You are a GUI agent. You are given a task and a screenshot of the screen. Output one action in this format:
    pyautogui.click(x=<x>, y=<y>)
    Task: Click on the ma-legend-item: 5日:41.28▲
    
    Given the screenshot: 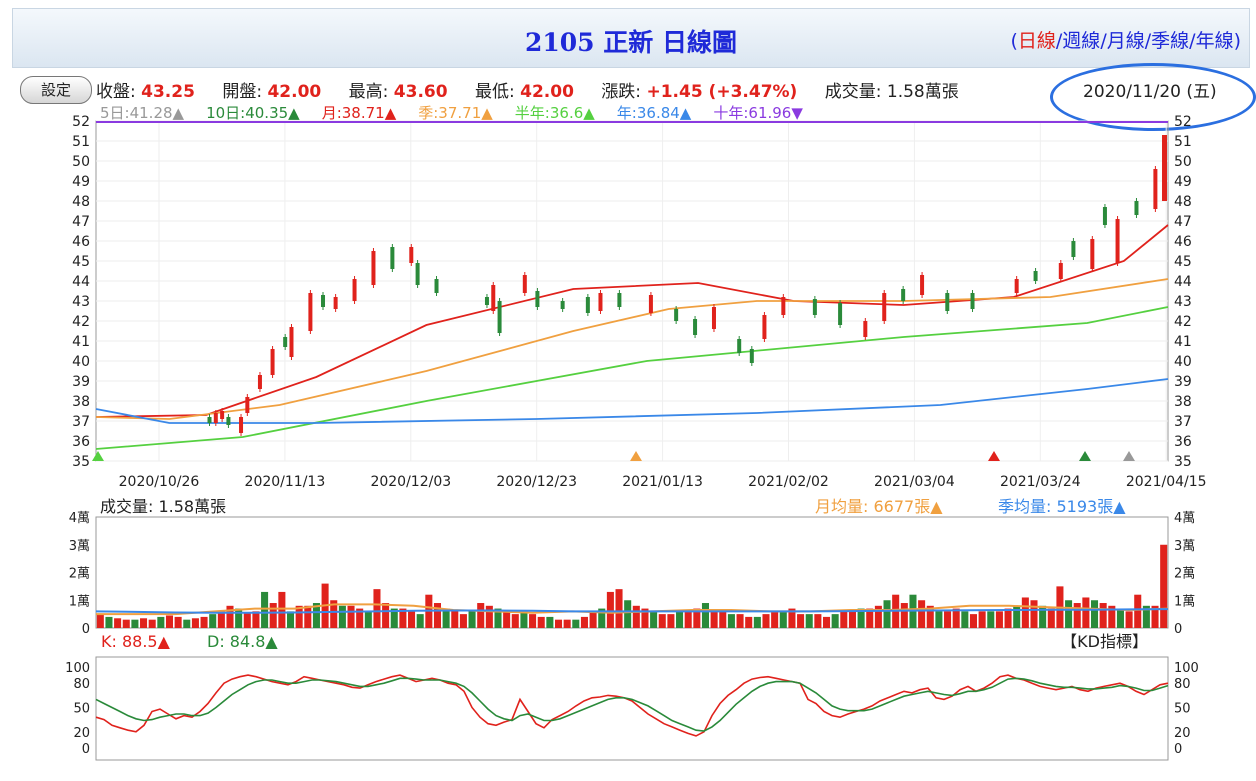 What is the action you would take?
    pyautogui.click(x=142, y=113)
    